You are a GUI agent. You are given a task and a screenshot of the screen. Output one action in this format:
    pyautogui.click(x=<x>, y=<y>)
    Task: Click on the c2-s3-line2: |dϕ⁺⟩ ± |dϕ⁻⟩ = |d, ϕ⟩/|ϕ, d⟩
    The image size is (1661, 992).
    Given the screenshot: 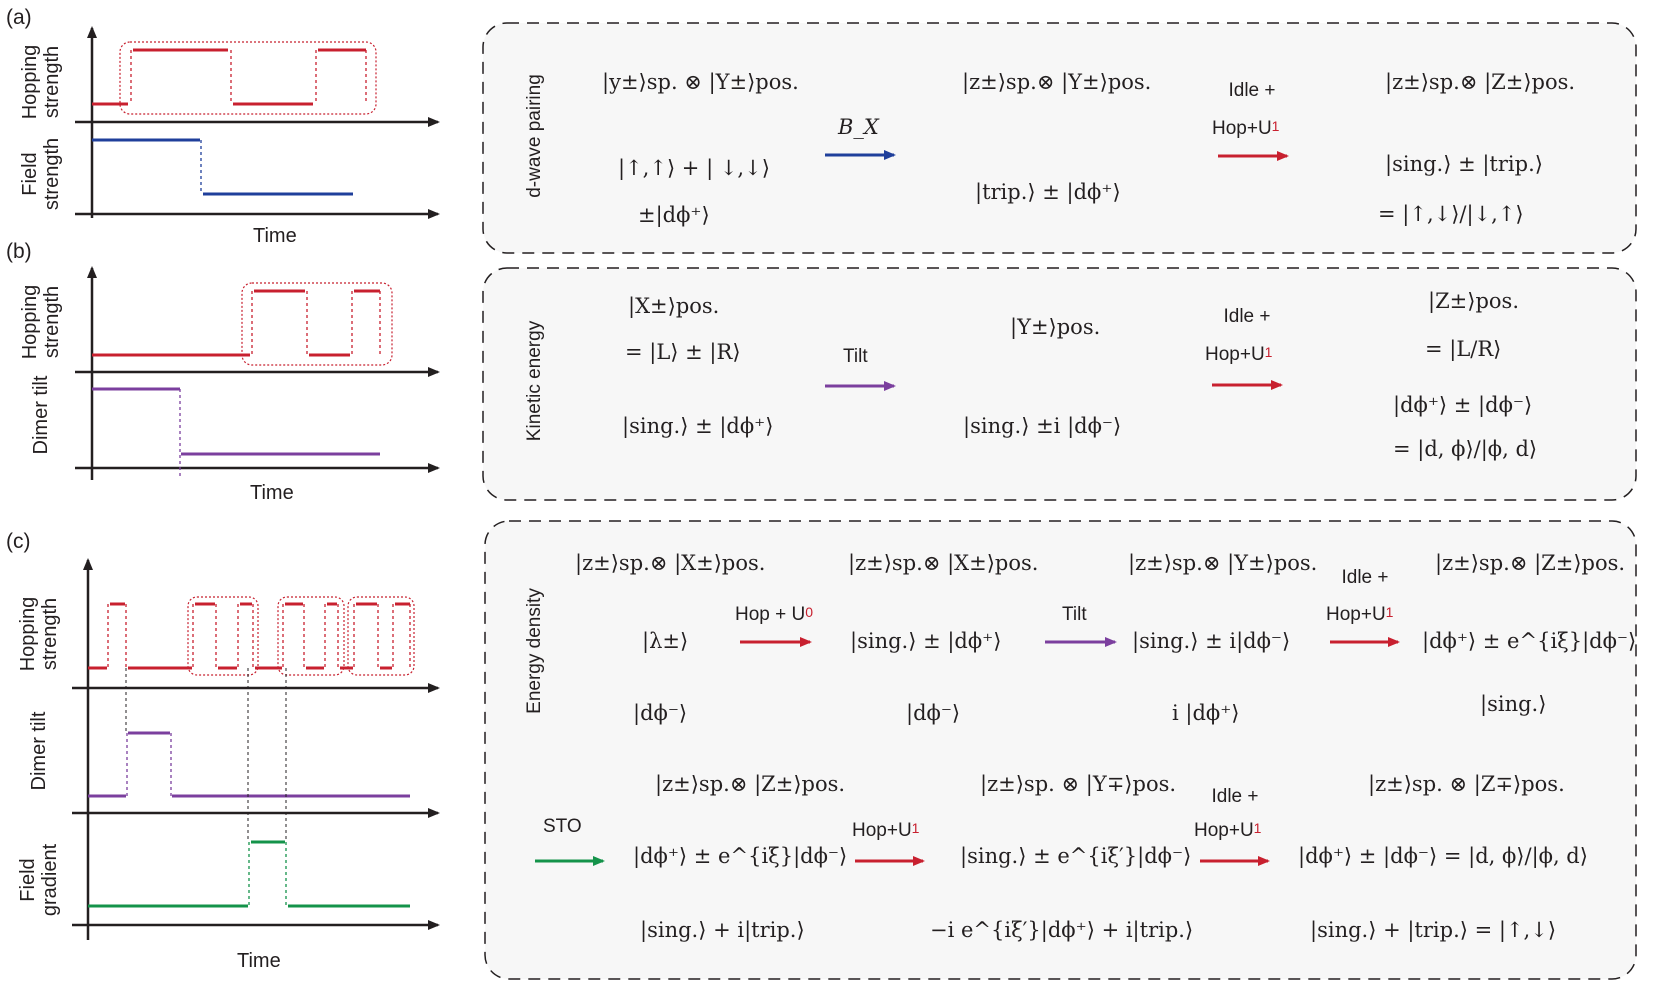 What is the action you would take?
    pyautogui.click(x=1443, y=856)
    